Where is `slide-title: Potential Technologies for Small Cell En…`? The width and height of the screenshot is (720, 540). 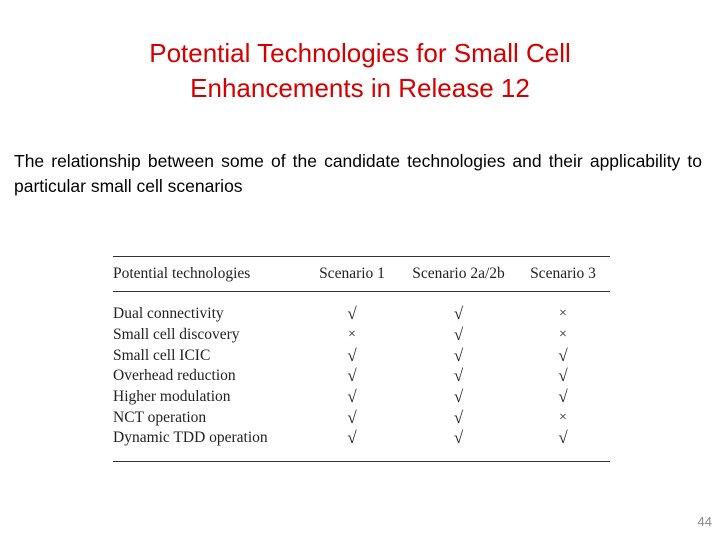
slide-title: Potential Technologies for Small Cell En… is located at coordinates (360, 71).